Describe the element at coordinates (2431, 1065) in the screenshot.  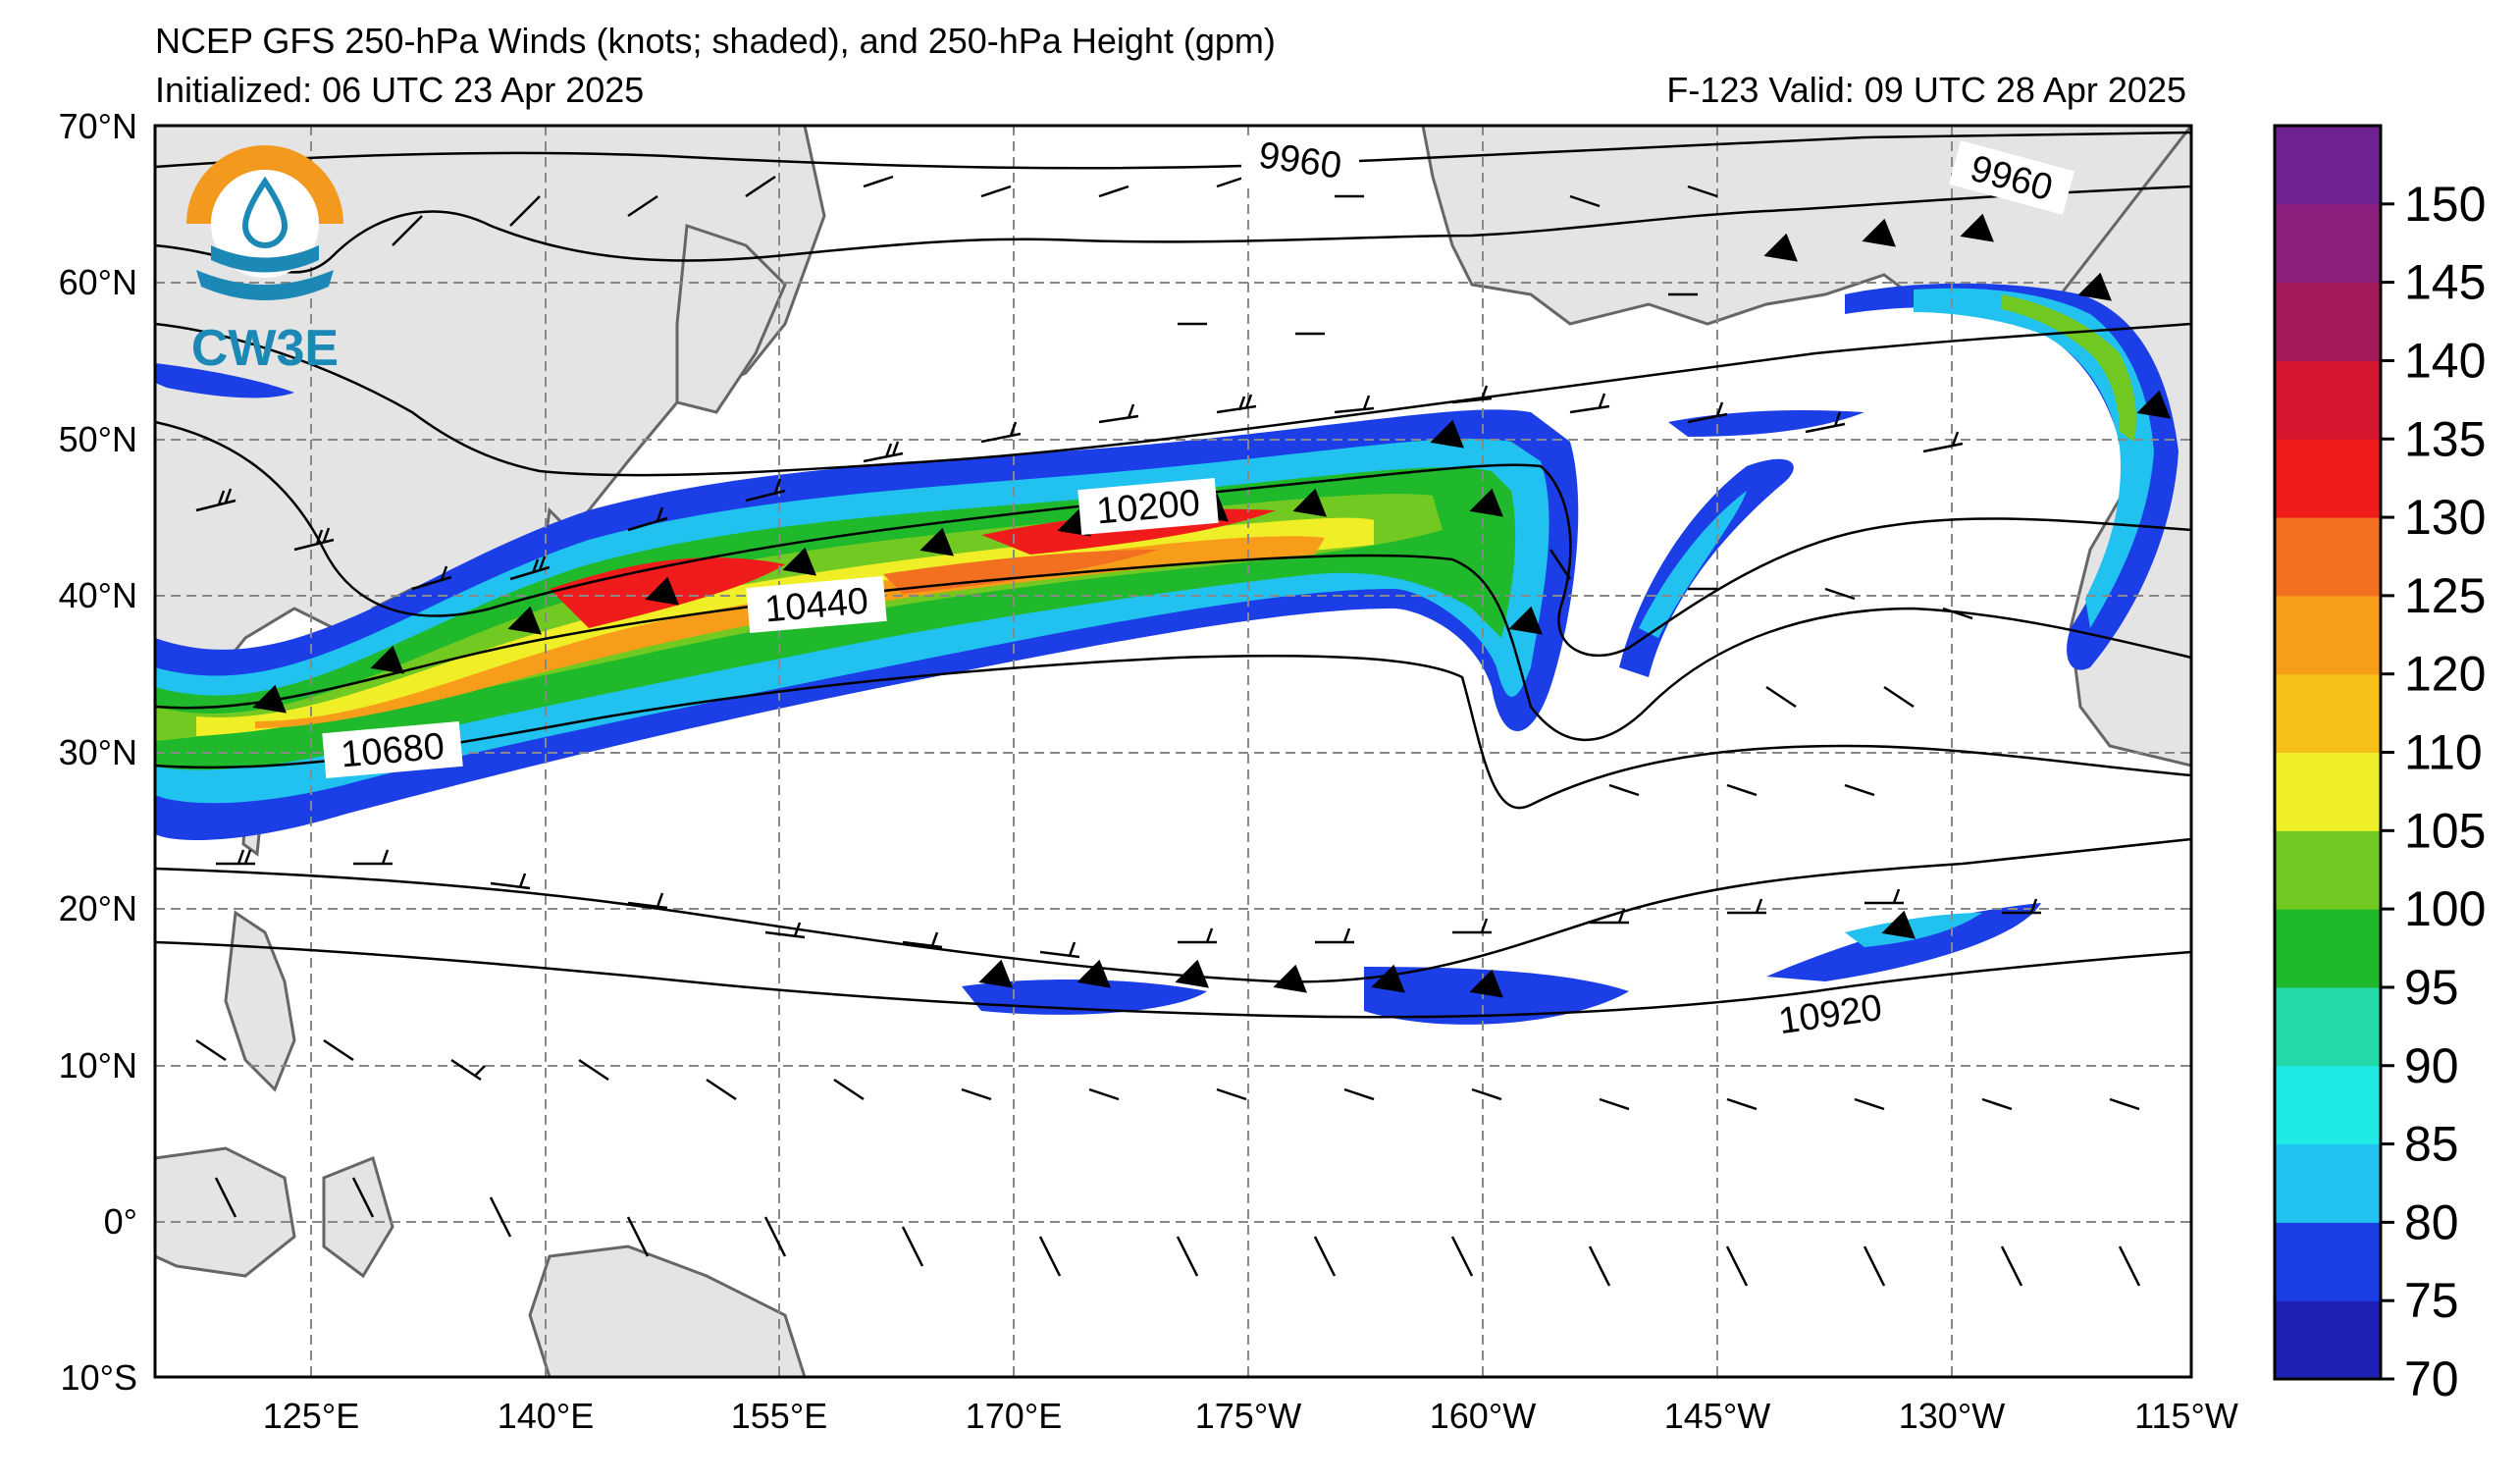
I see `colorbar-tick-label: 90` at that location.